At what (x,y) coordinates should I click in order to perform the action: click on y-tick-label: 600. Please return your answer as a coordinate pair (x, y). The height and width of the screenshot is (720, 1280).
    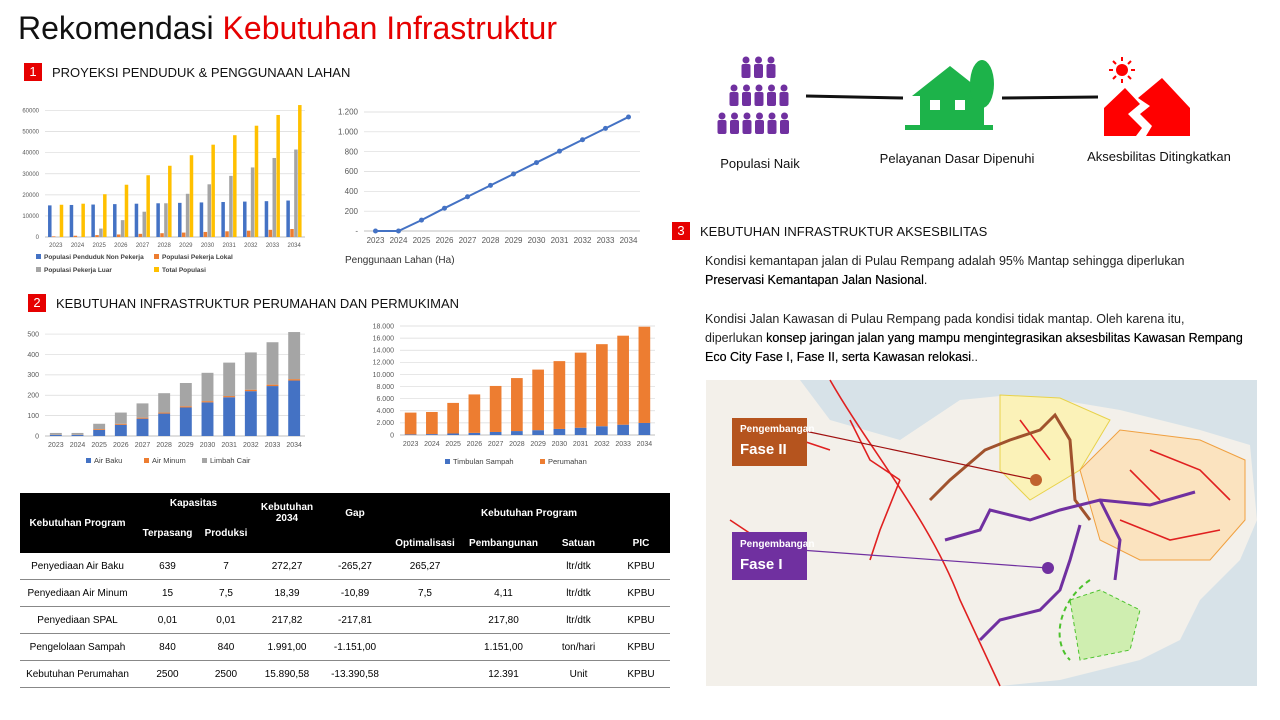
    Looking at the image, I should click on (352, 171).